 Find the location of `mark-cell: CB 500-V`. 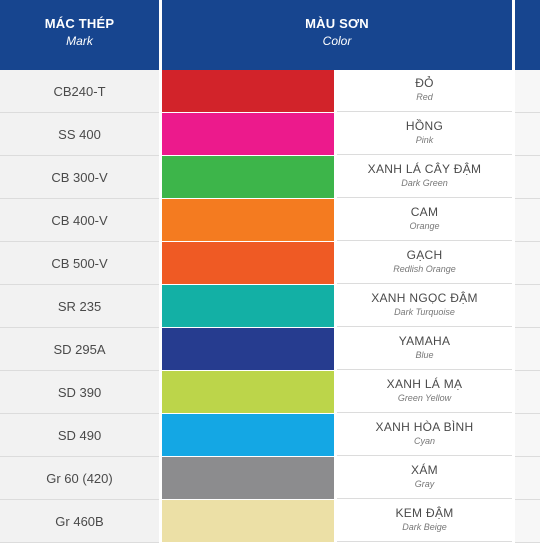

mark-cell: CB 500-V is located at coordinates (79, 263).